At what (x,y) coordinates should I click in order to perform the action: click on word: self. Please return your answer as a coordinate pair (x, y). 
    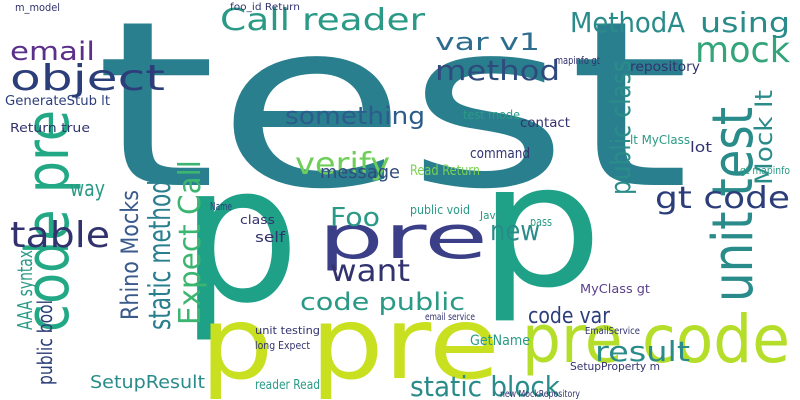
    Looking at the image, I should click on (270, 238).